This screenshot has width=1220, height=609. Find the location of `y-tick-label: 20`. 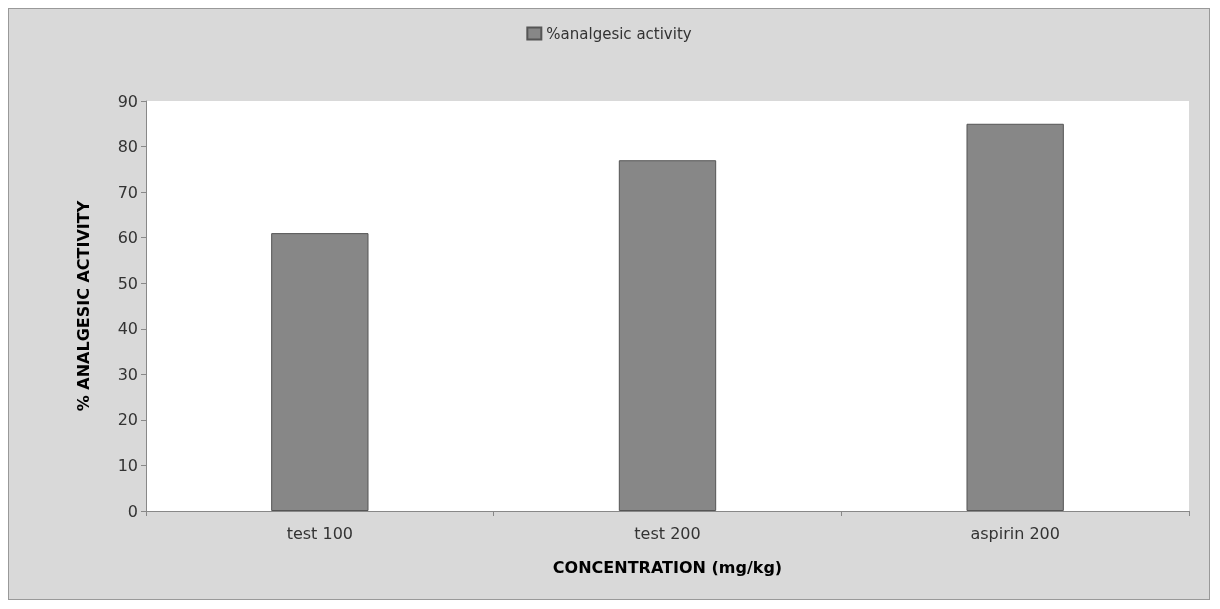

y-tick-label: 20 is located at coordinates (127, 420).